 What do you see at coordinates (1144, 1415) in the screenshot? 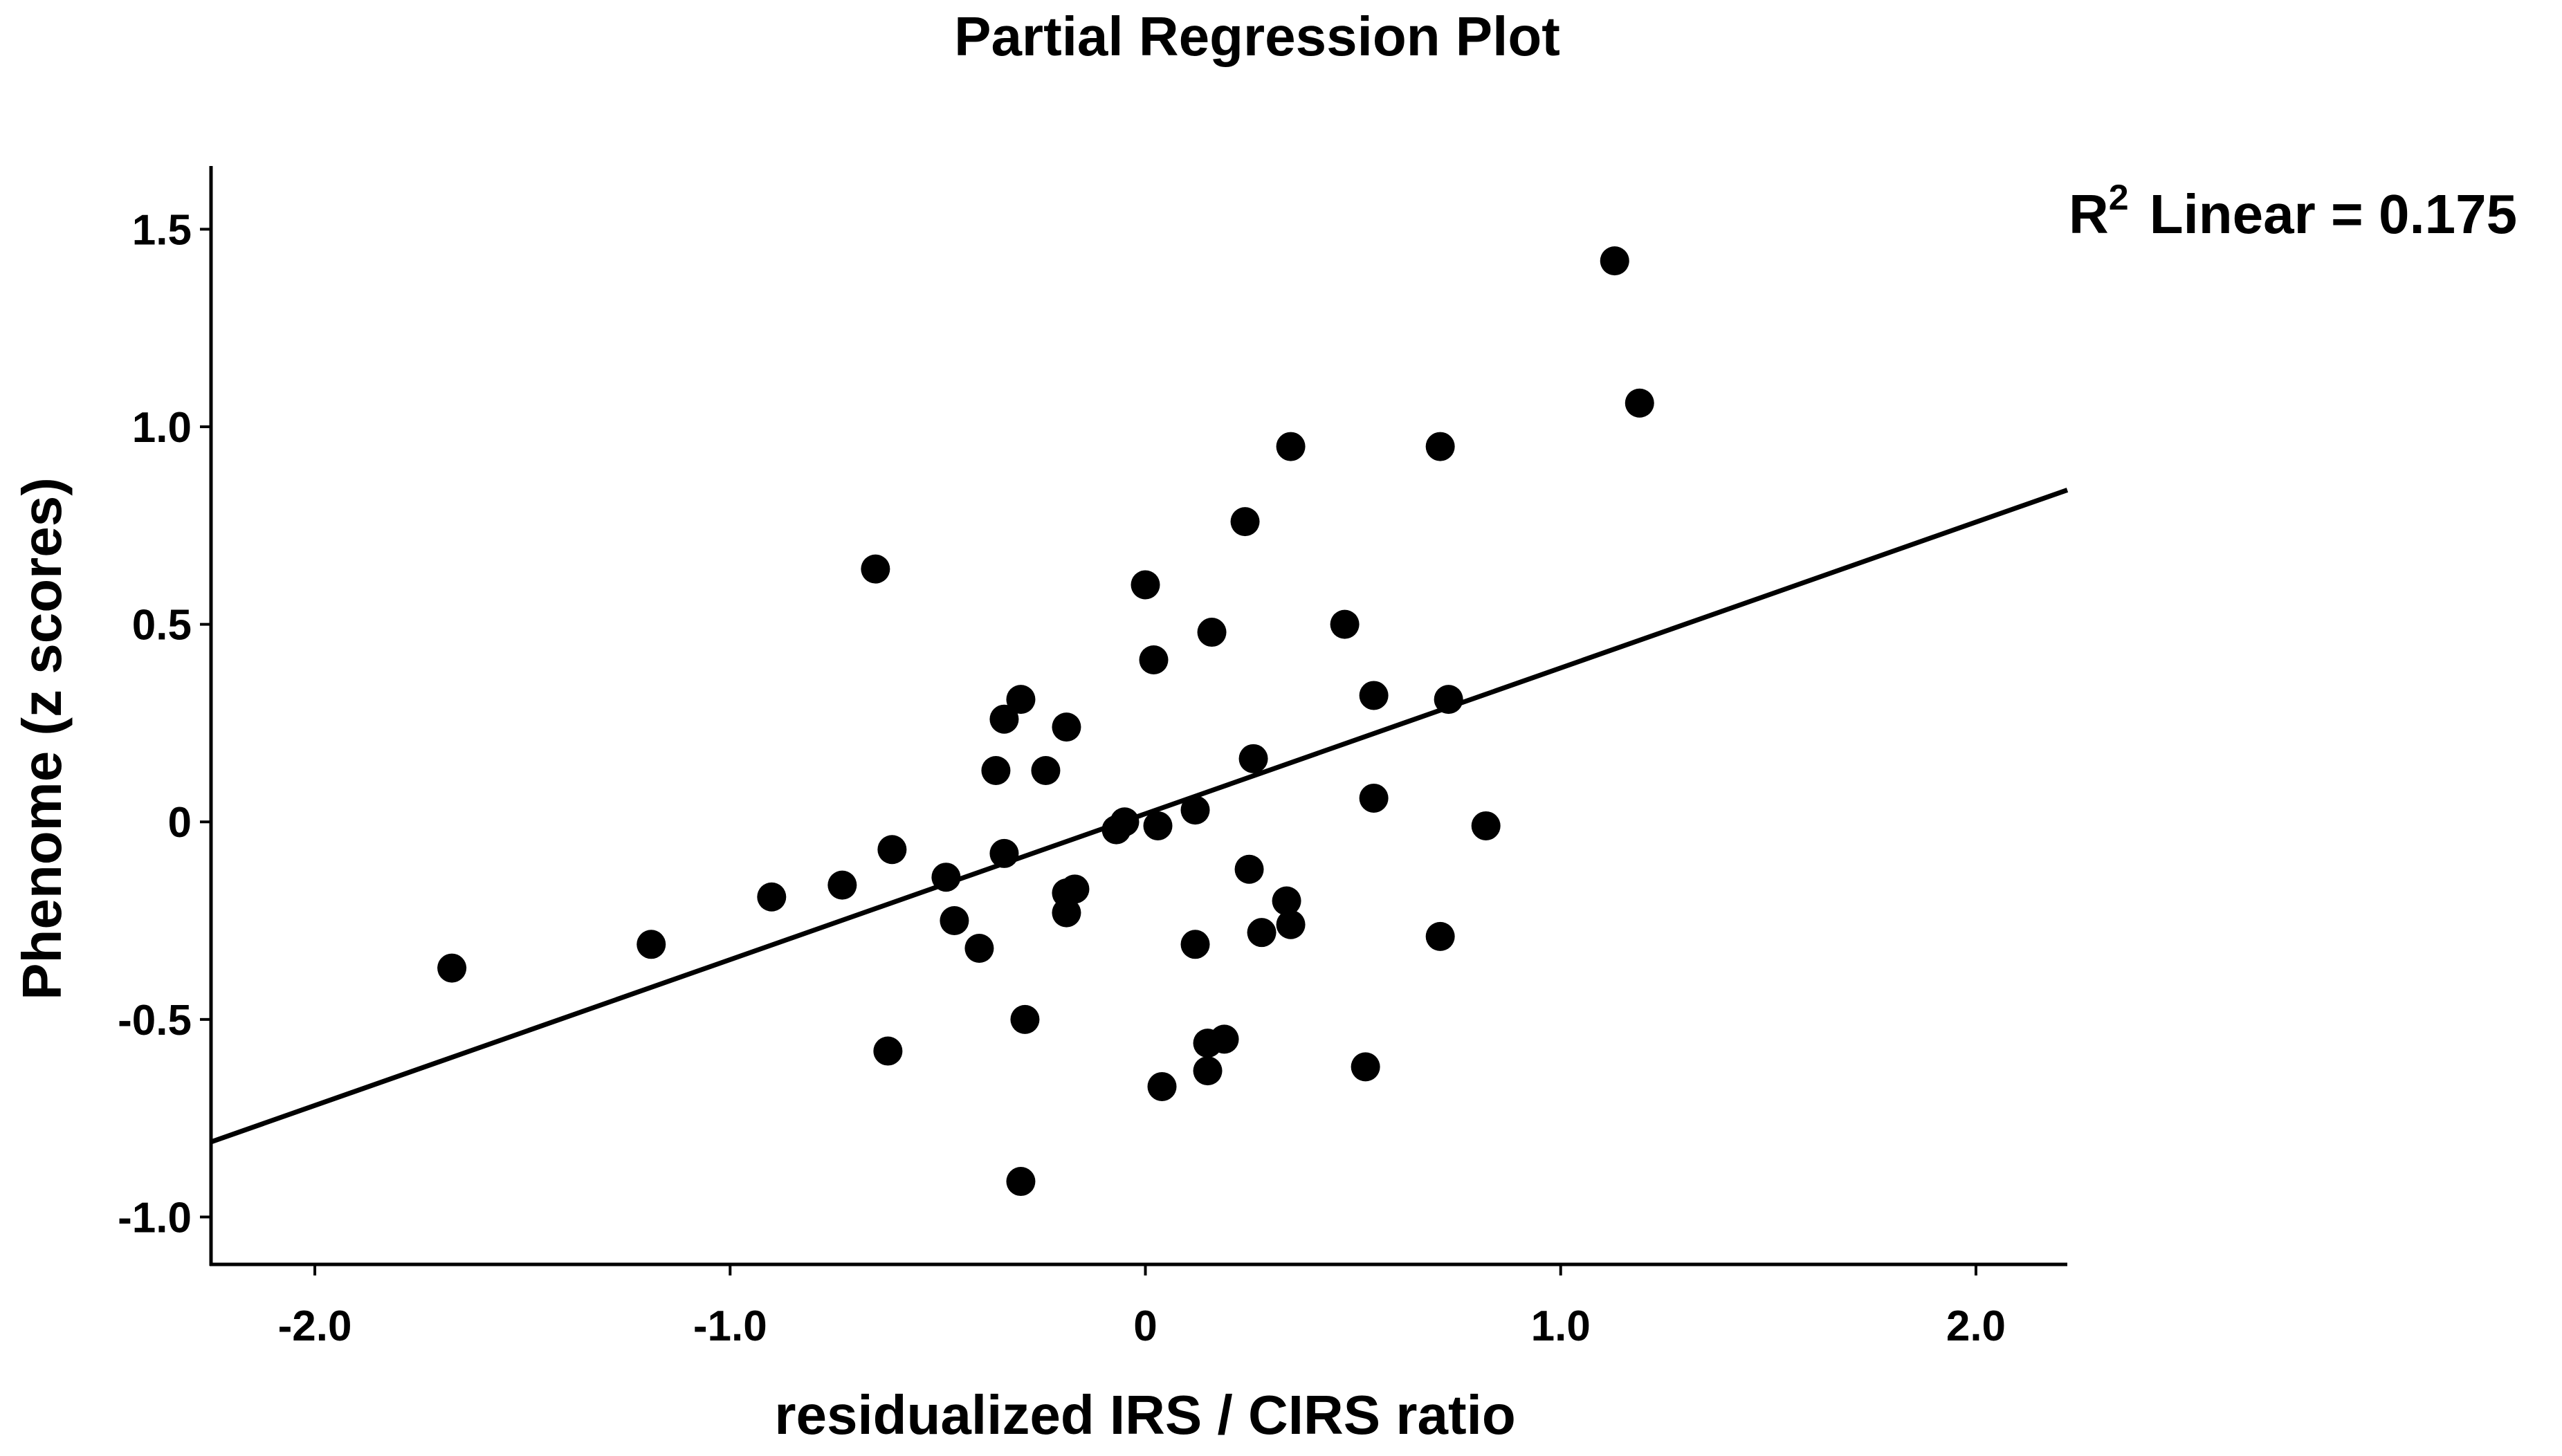
I see `x-axis-label: residualized IRS / CIRS ratio` at bounding box center [1144, 1415].